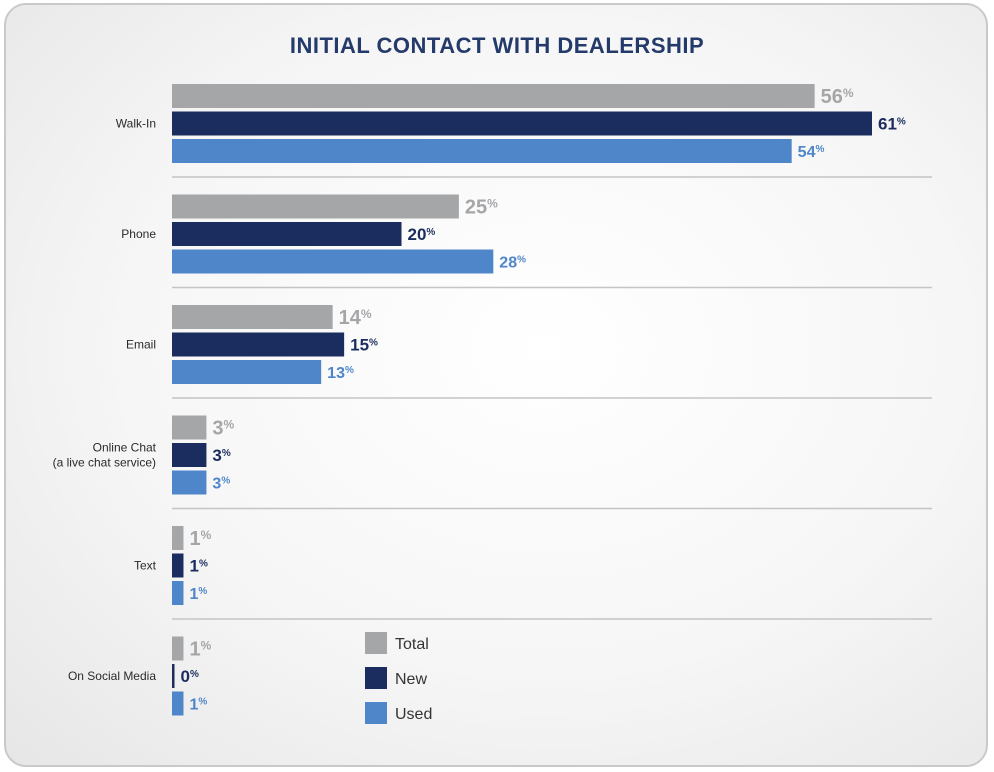 Image resolution: width=994 pixels, height=772 pixels. Describe the element at coordinates (355, 318) in the screenshot. I see `value-label-email-total: 14%` at that location.